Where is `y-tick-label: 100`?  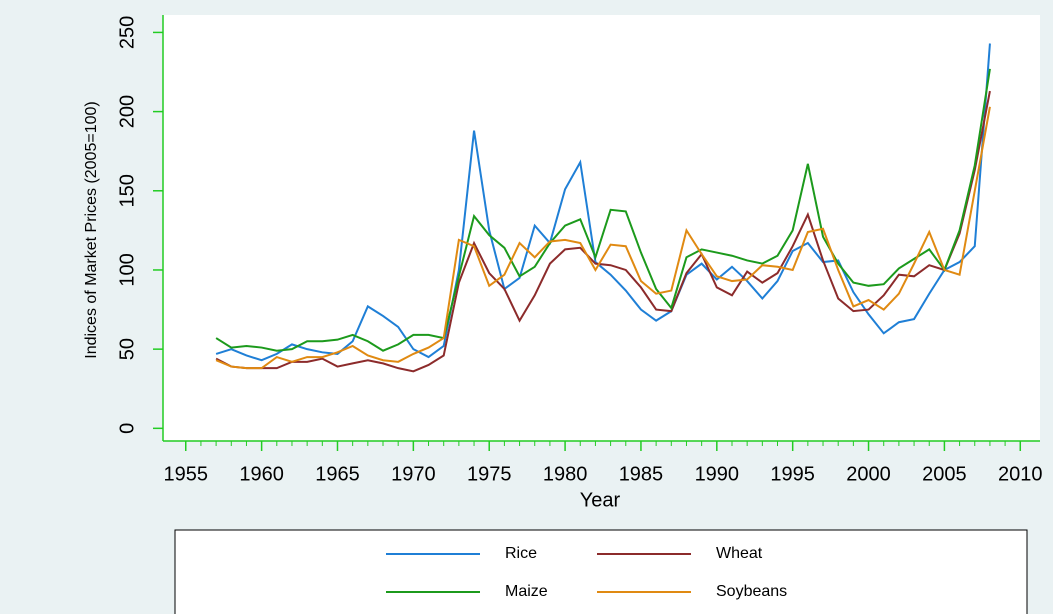
y-tick-label: 100 is located at coordinates (127, 269).